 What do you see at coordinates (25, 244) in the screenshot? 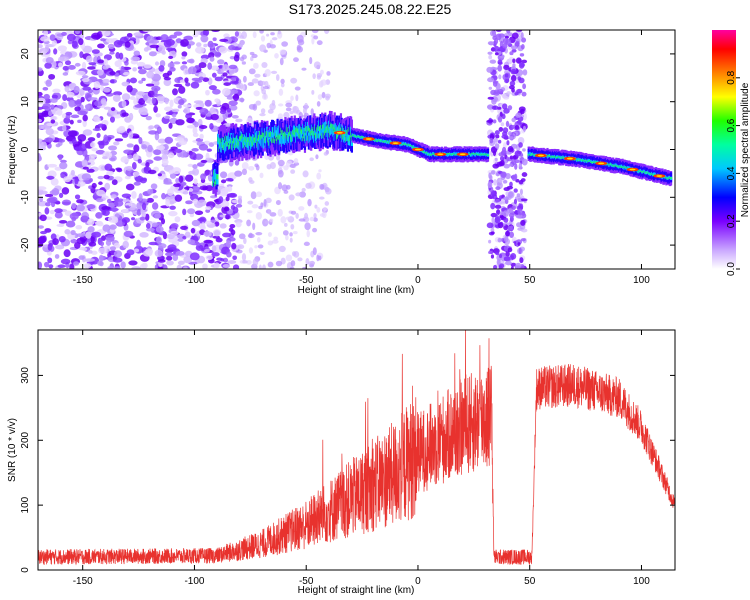
I see `y-tick-label: -20` at bounding box center [25, 244].